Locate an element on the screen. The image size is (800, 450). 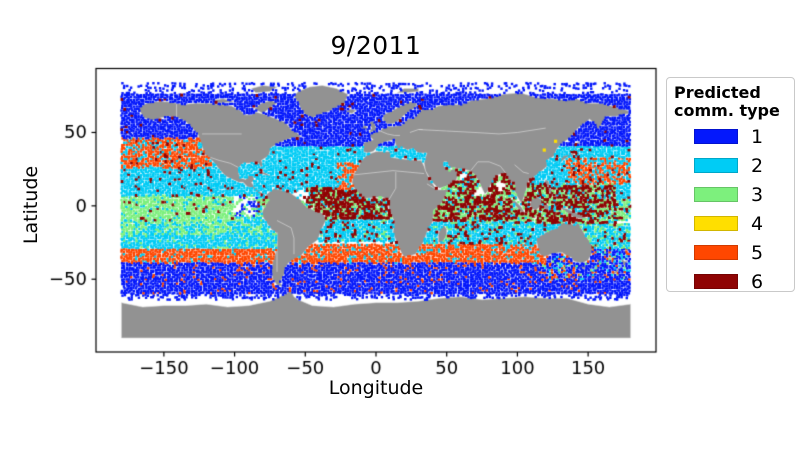
legend-title: Predicted comm. type is located at coordinates (727, 101).